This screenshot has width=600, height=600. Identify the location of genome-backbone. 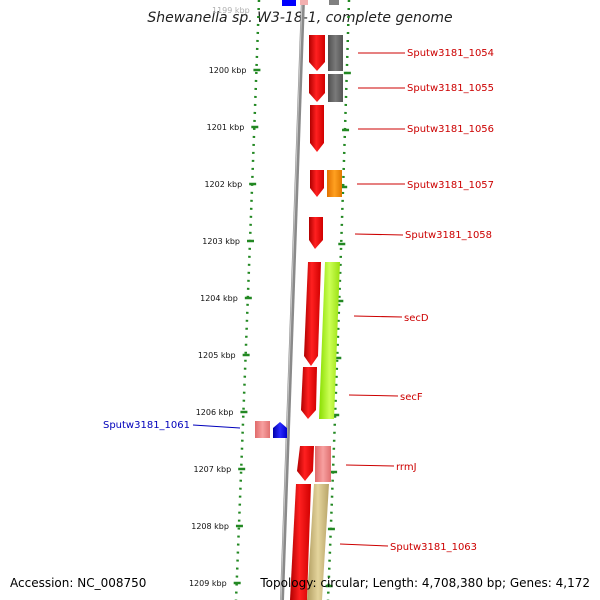
(292, 300).